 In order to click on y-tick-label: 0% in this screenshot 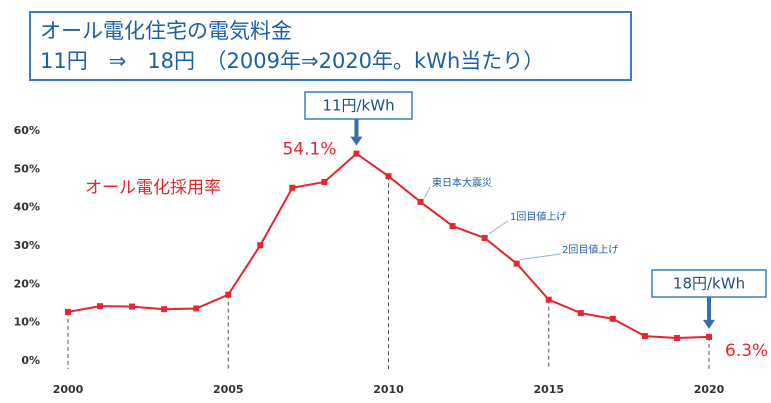, I will do `click(30, 360)`.